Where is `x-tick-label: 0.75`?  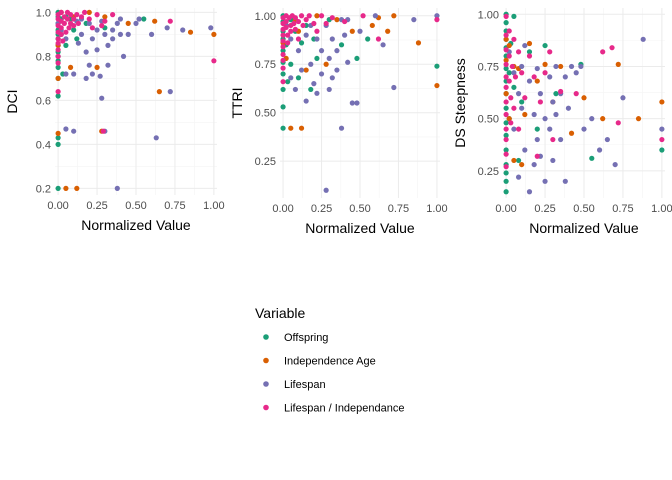 x-tick-label: 0.75 is located at coordinates (174, 206).